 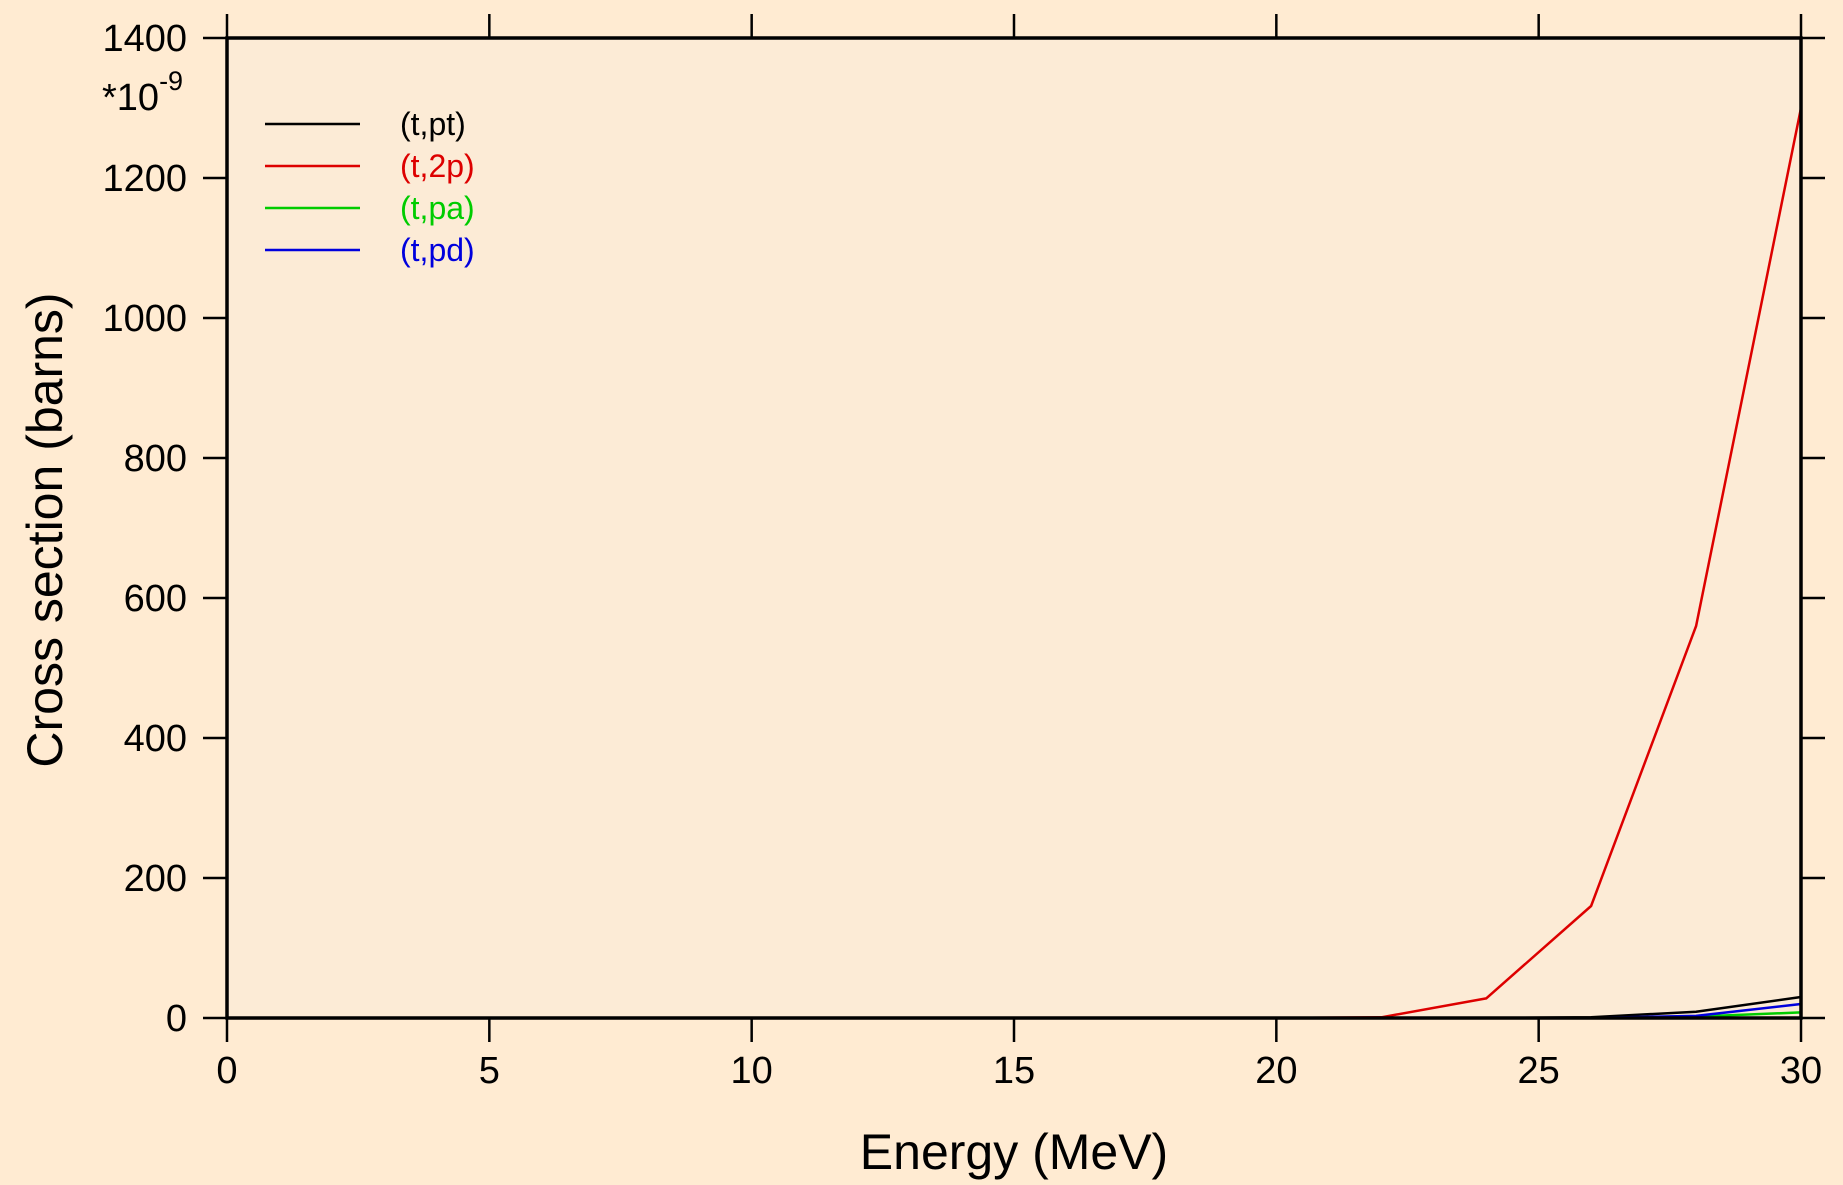 What do you see at coordinates (1014, 1152) in the screenshot?
I see `x-axis-title: Energy (MeV)` at bounding box center [1014, 1152].